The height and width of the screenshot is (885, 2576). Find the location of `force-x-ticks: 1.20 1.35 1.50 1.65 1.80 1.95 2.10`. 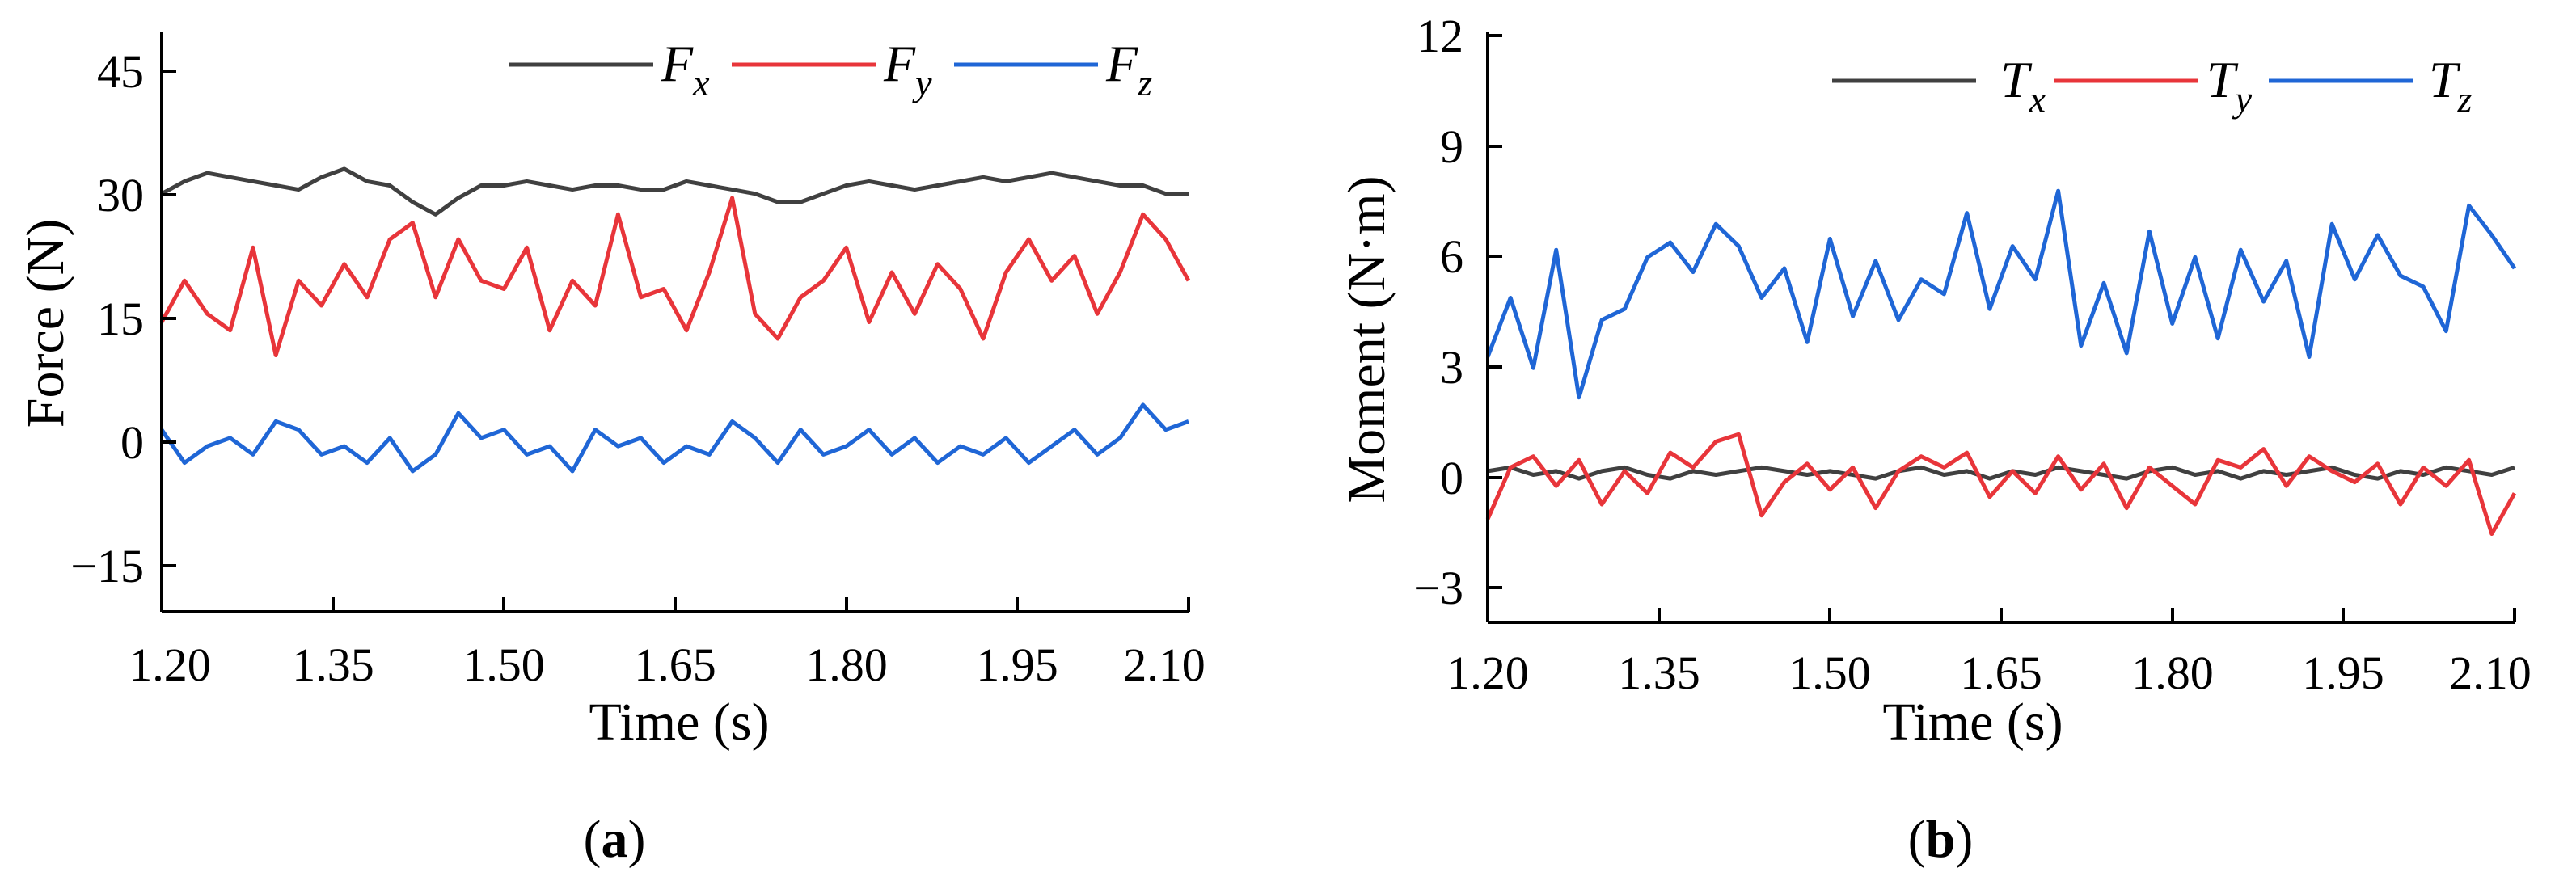

force-x-ticks: 1.20 1.35 1.50 1.65 1.80 1.95 2.10 is located at coordinates (667, 644).